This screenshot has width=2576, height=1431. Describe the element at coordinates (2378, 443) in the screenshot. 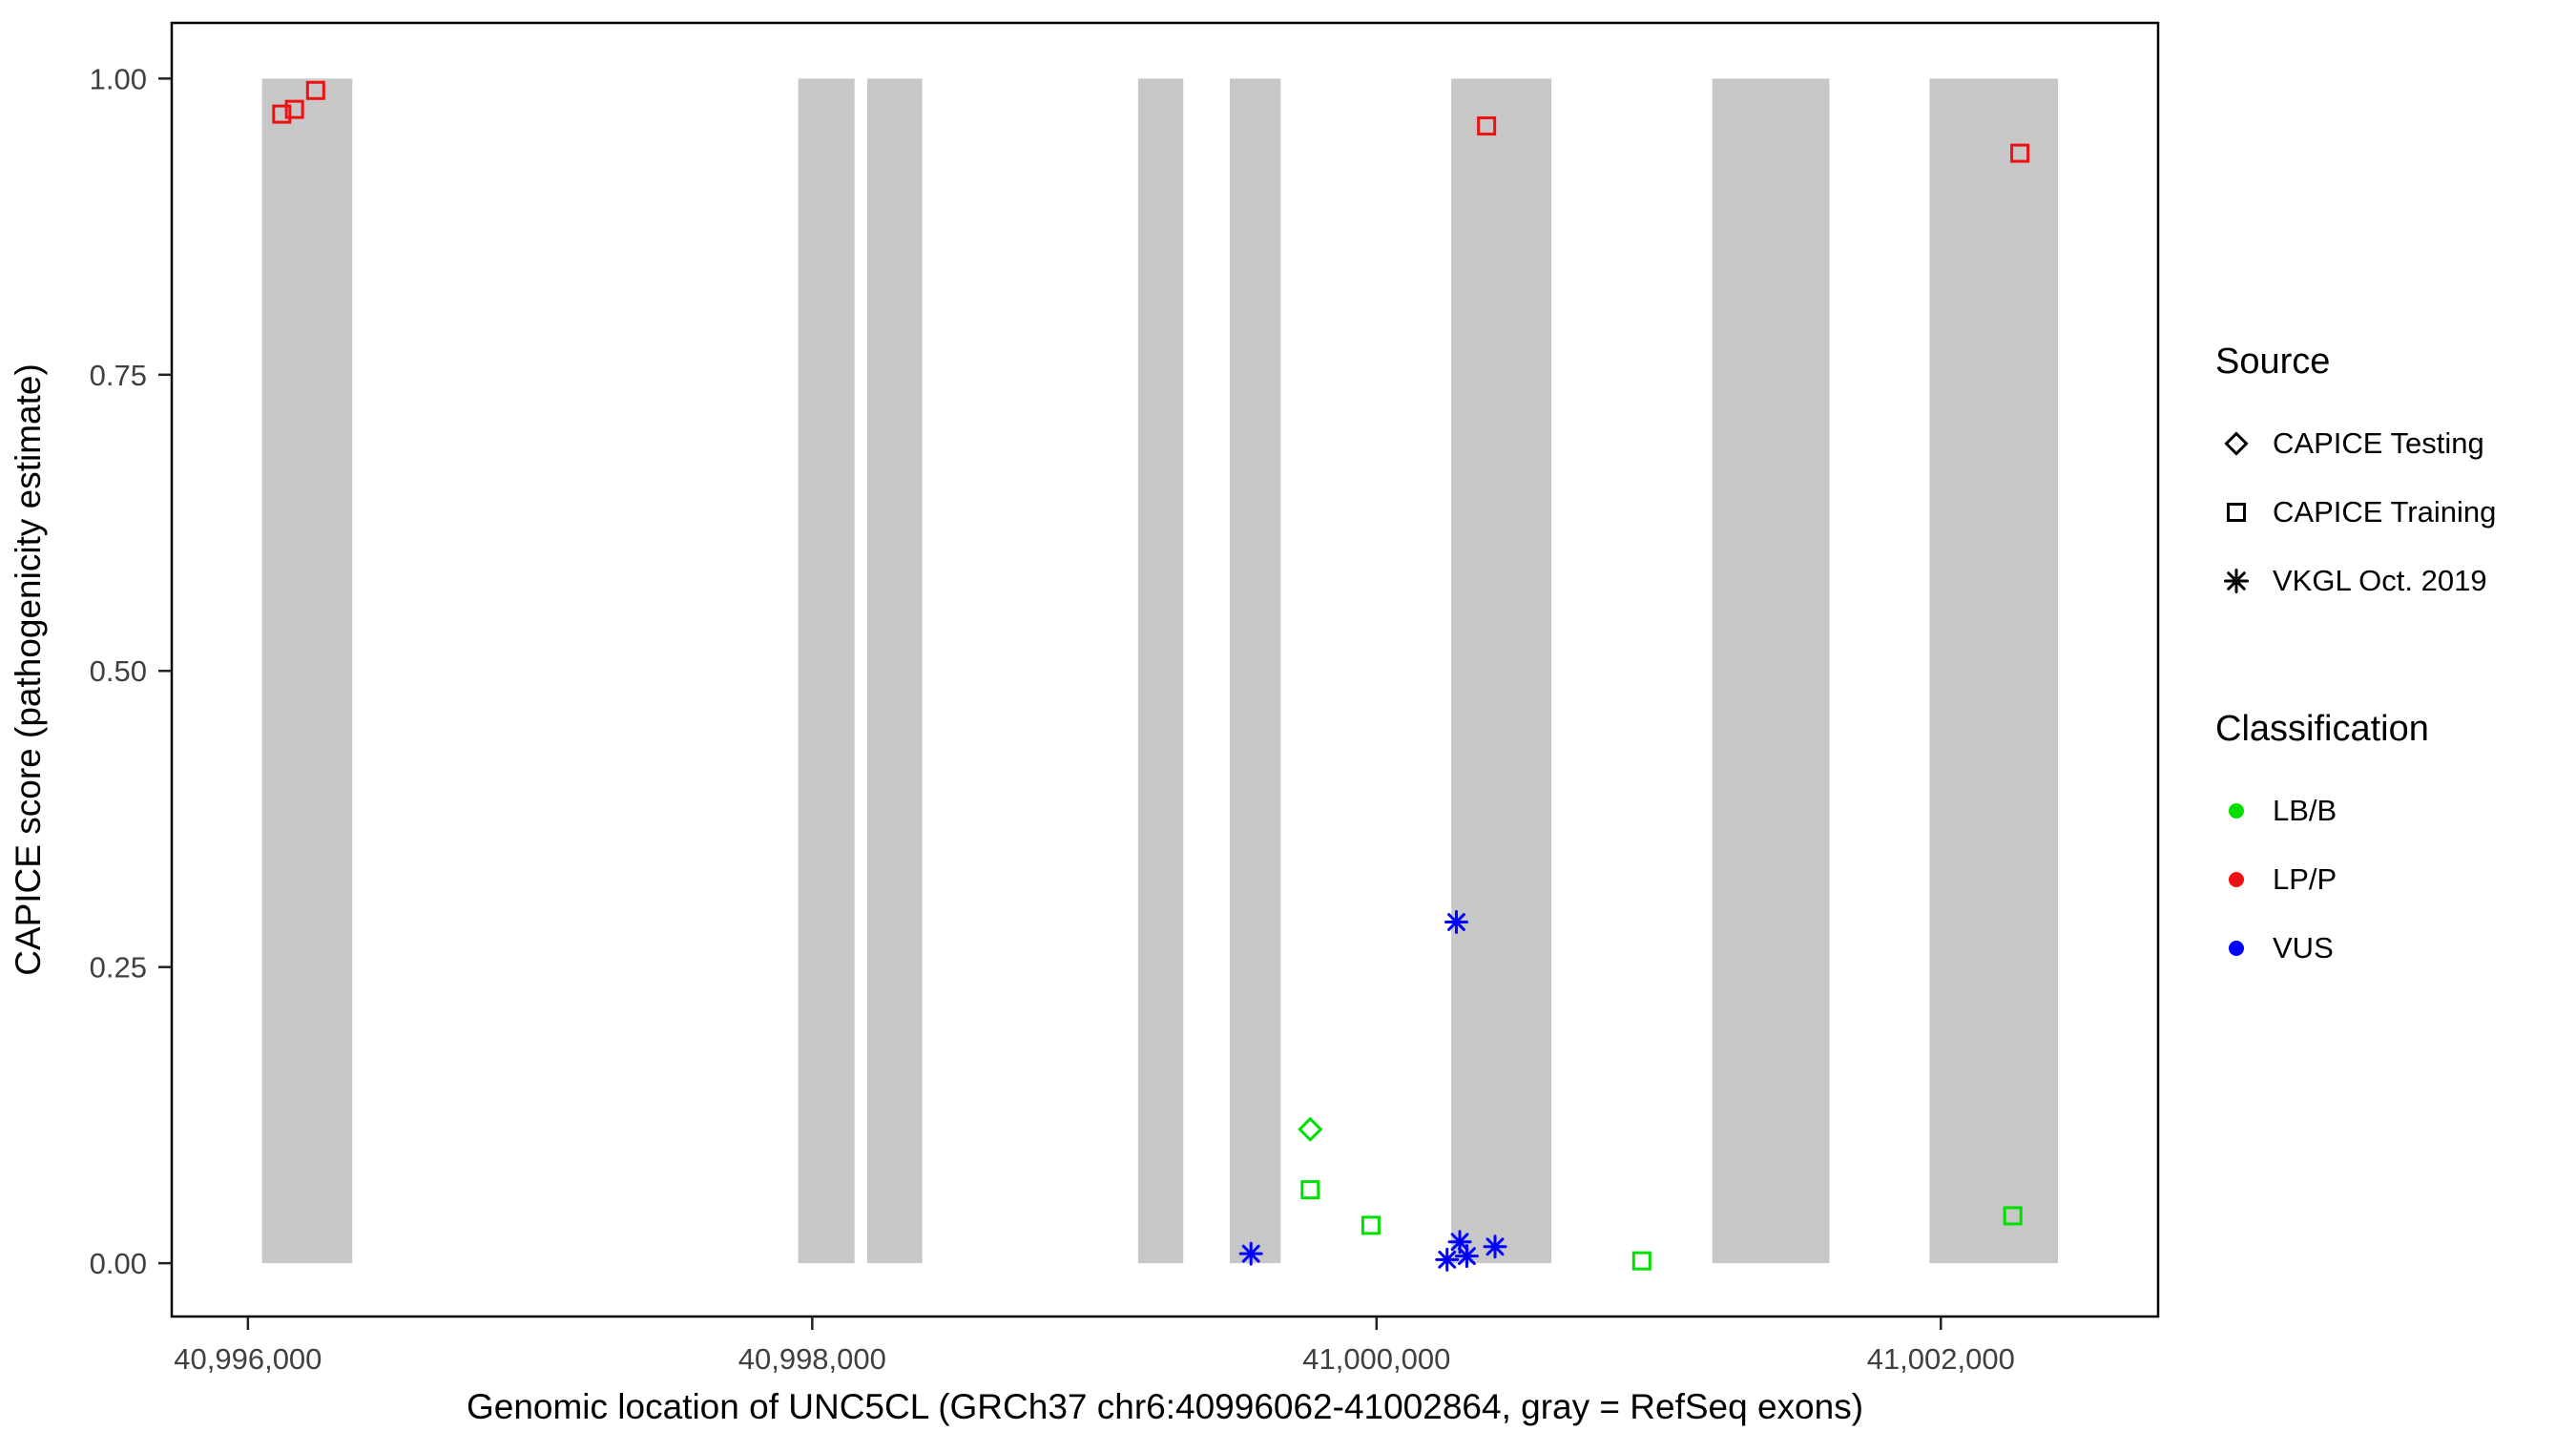

I see `legend-item-label: CAPICE Testing` at that location.